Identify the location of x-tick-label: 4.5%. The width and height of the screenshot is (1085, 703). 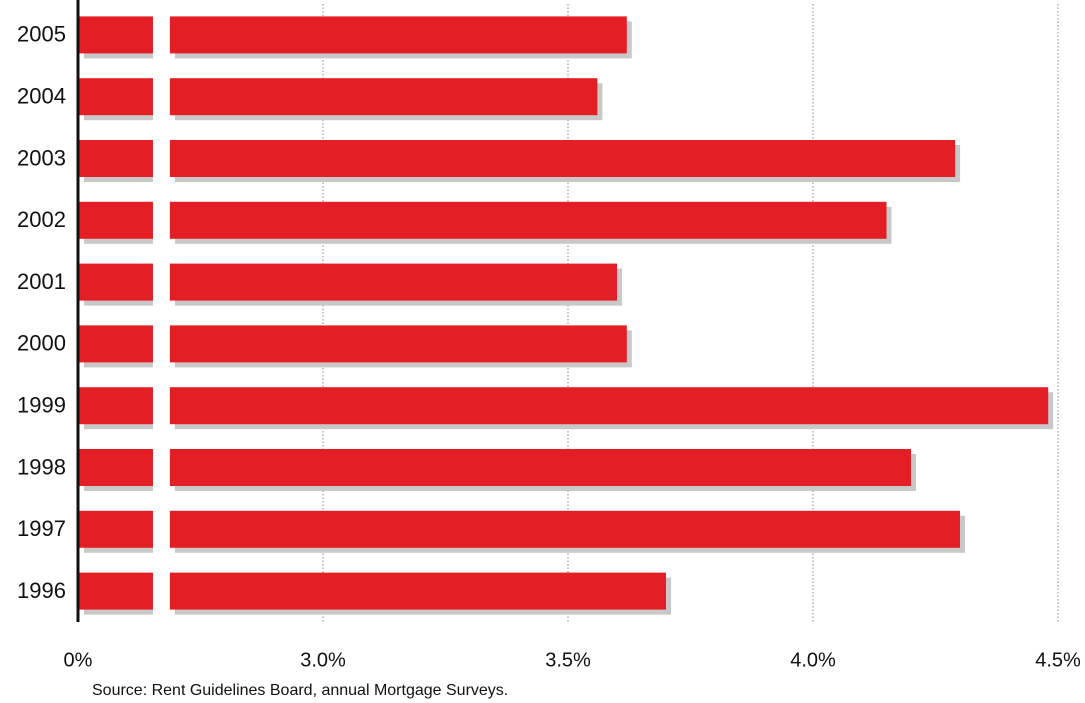
(1058, 660).